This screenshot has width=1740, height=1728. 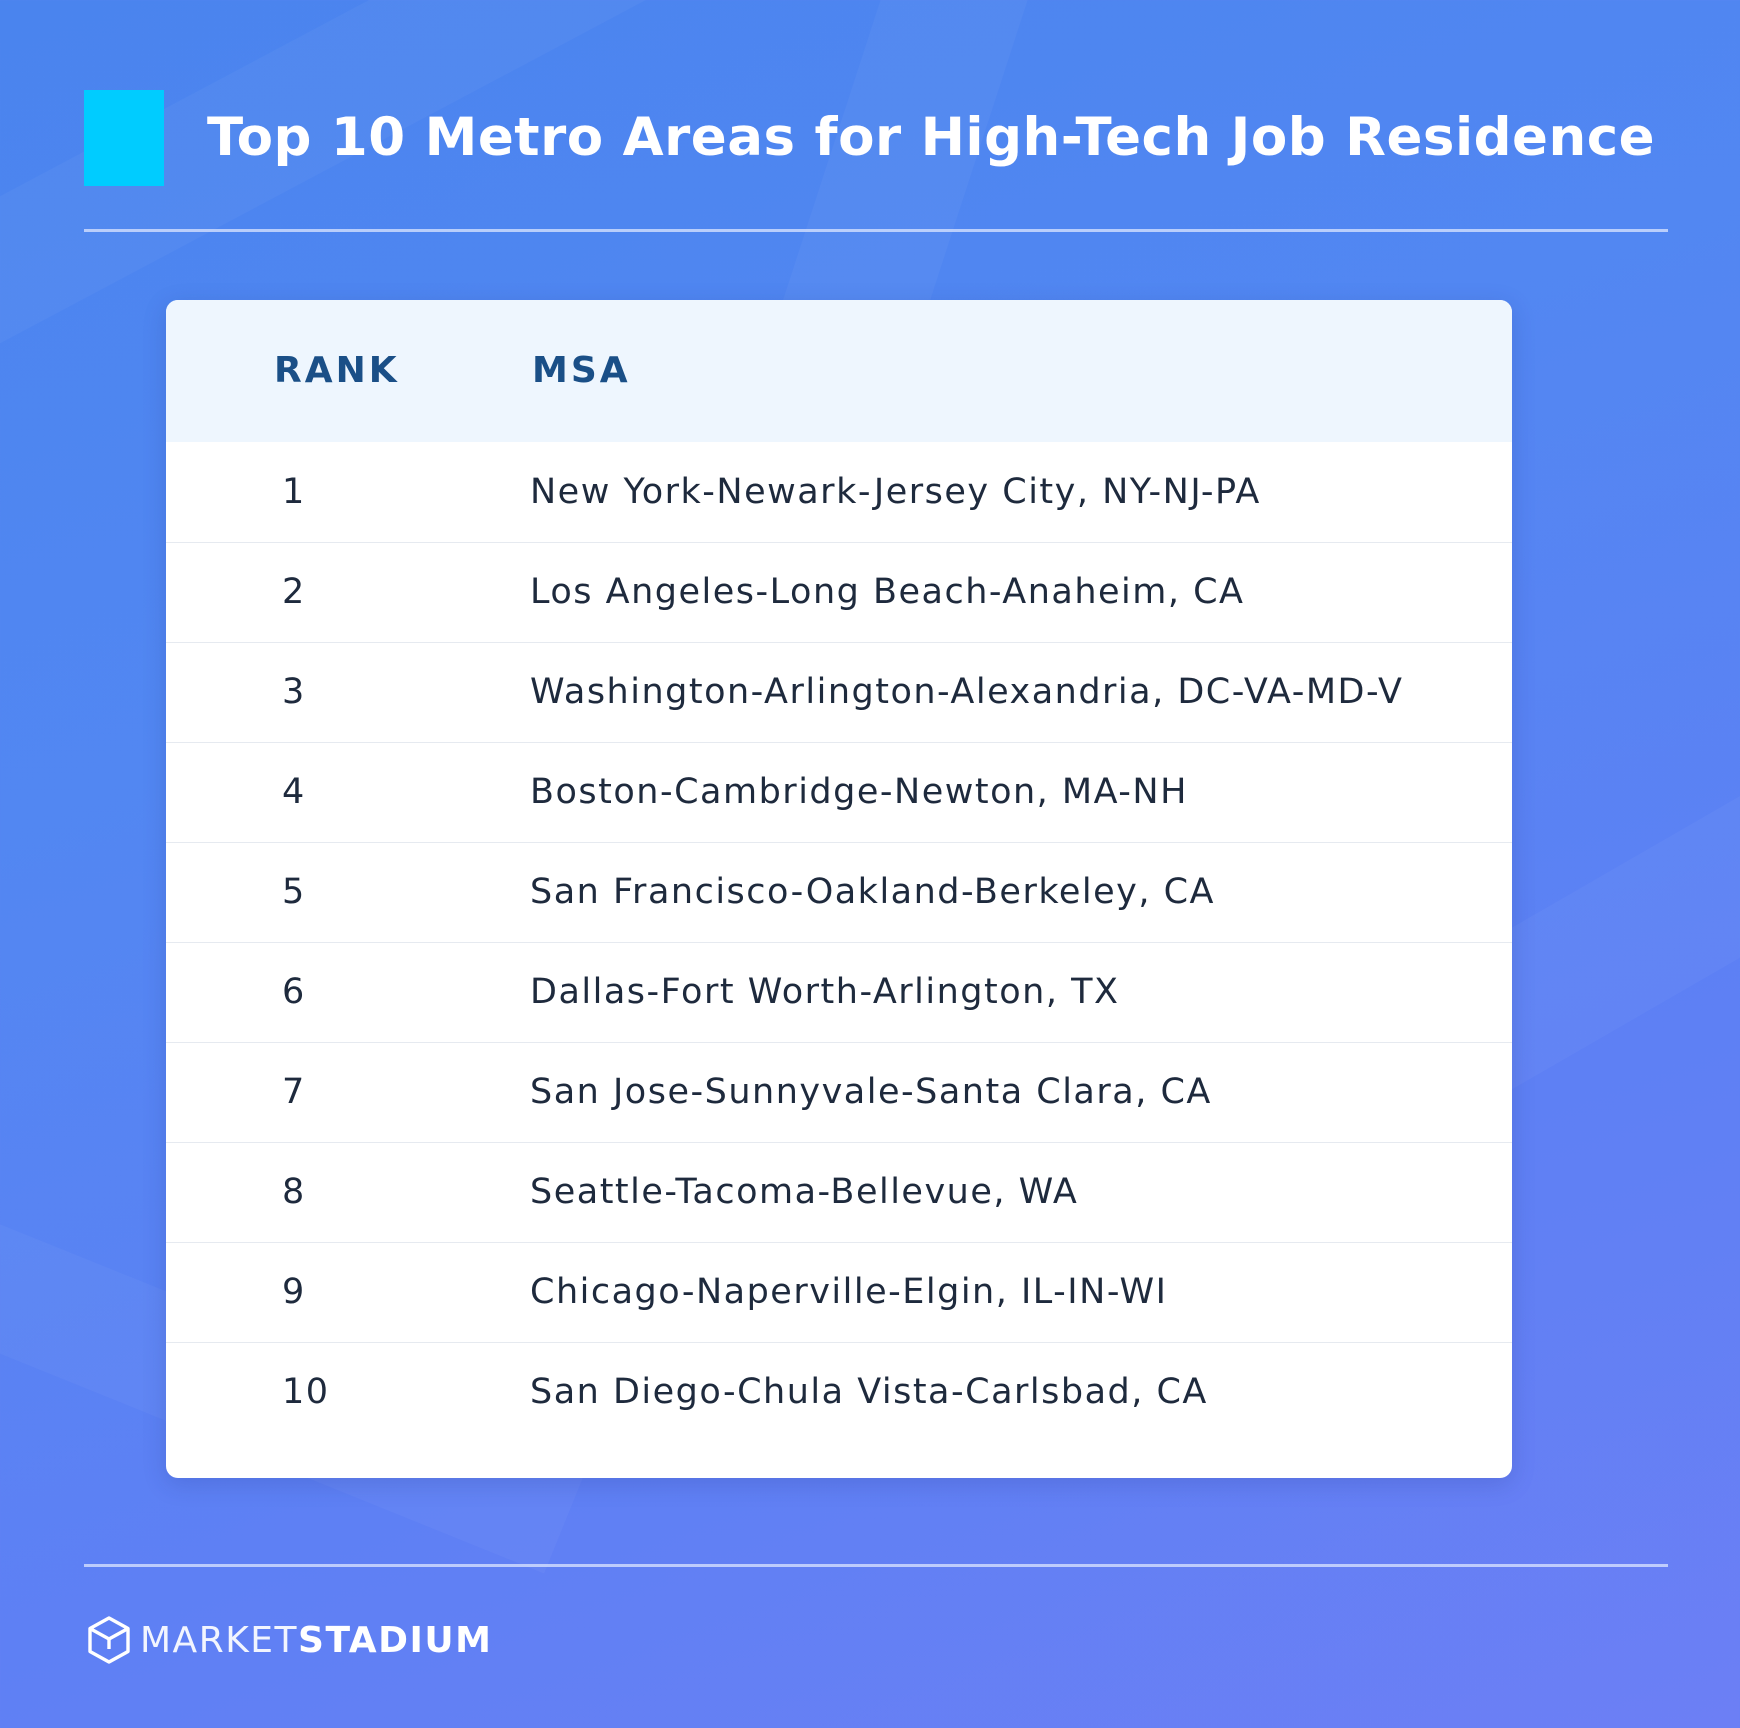 What do you see at coordinates (294, 692) in the screenshot?
I see `rank-cell: 3` at bounding box center [294, 692].